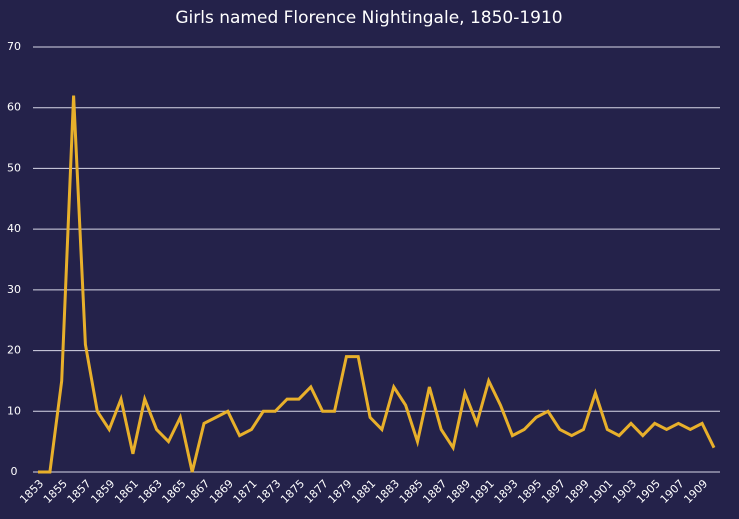  Describe the element at coordinates (14, 410) in the screenshot. I see `y-tick-label: 10` at that location.